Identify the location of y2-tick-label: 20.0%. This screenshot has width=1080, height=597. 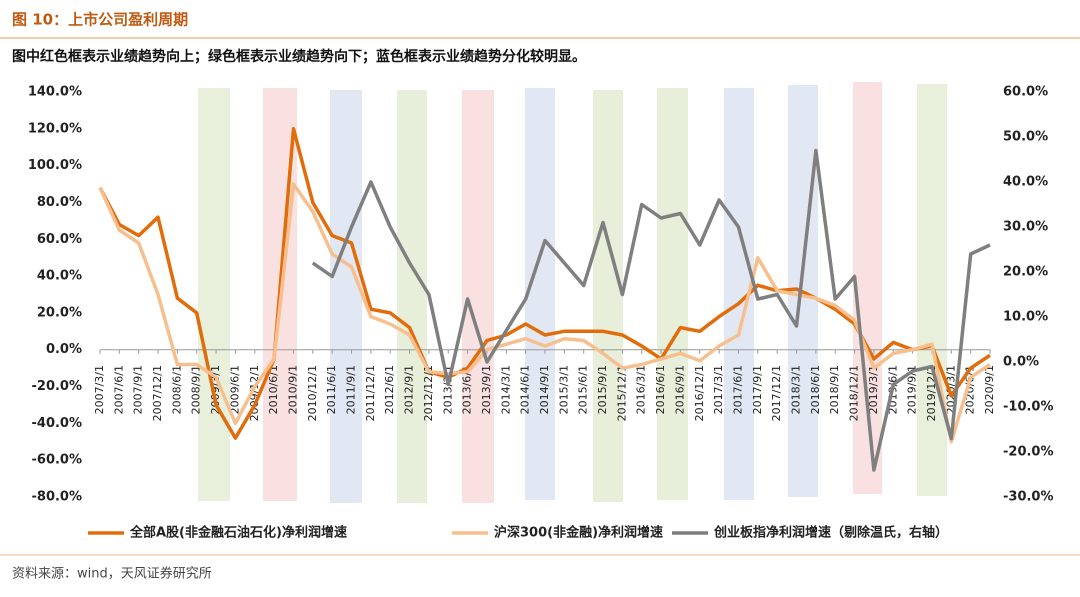
(1025, 272).